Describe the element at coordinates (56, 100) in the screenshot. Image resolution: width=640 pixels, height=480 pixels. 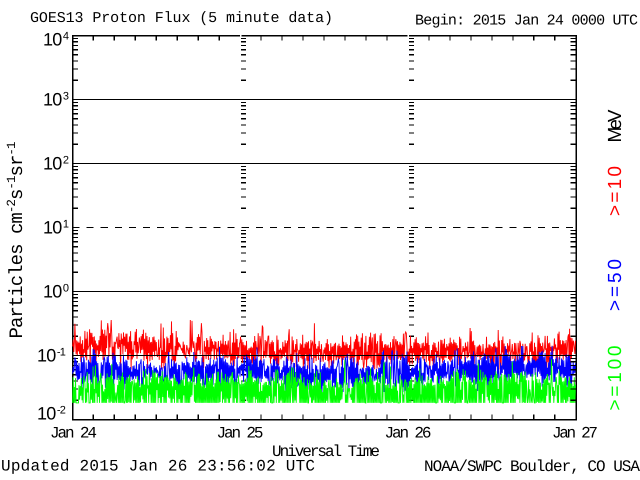
I see `svg-text:103: 10 3` at that location.